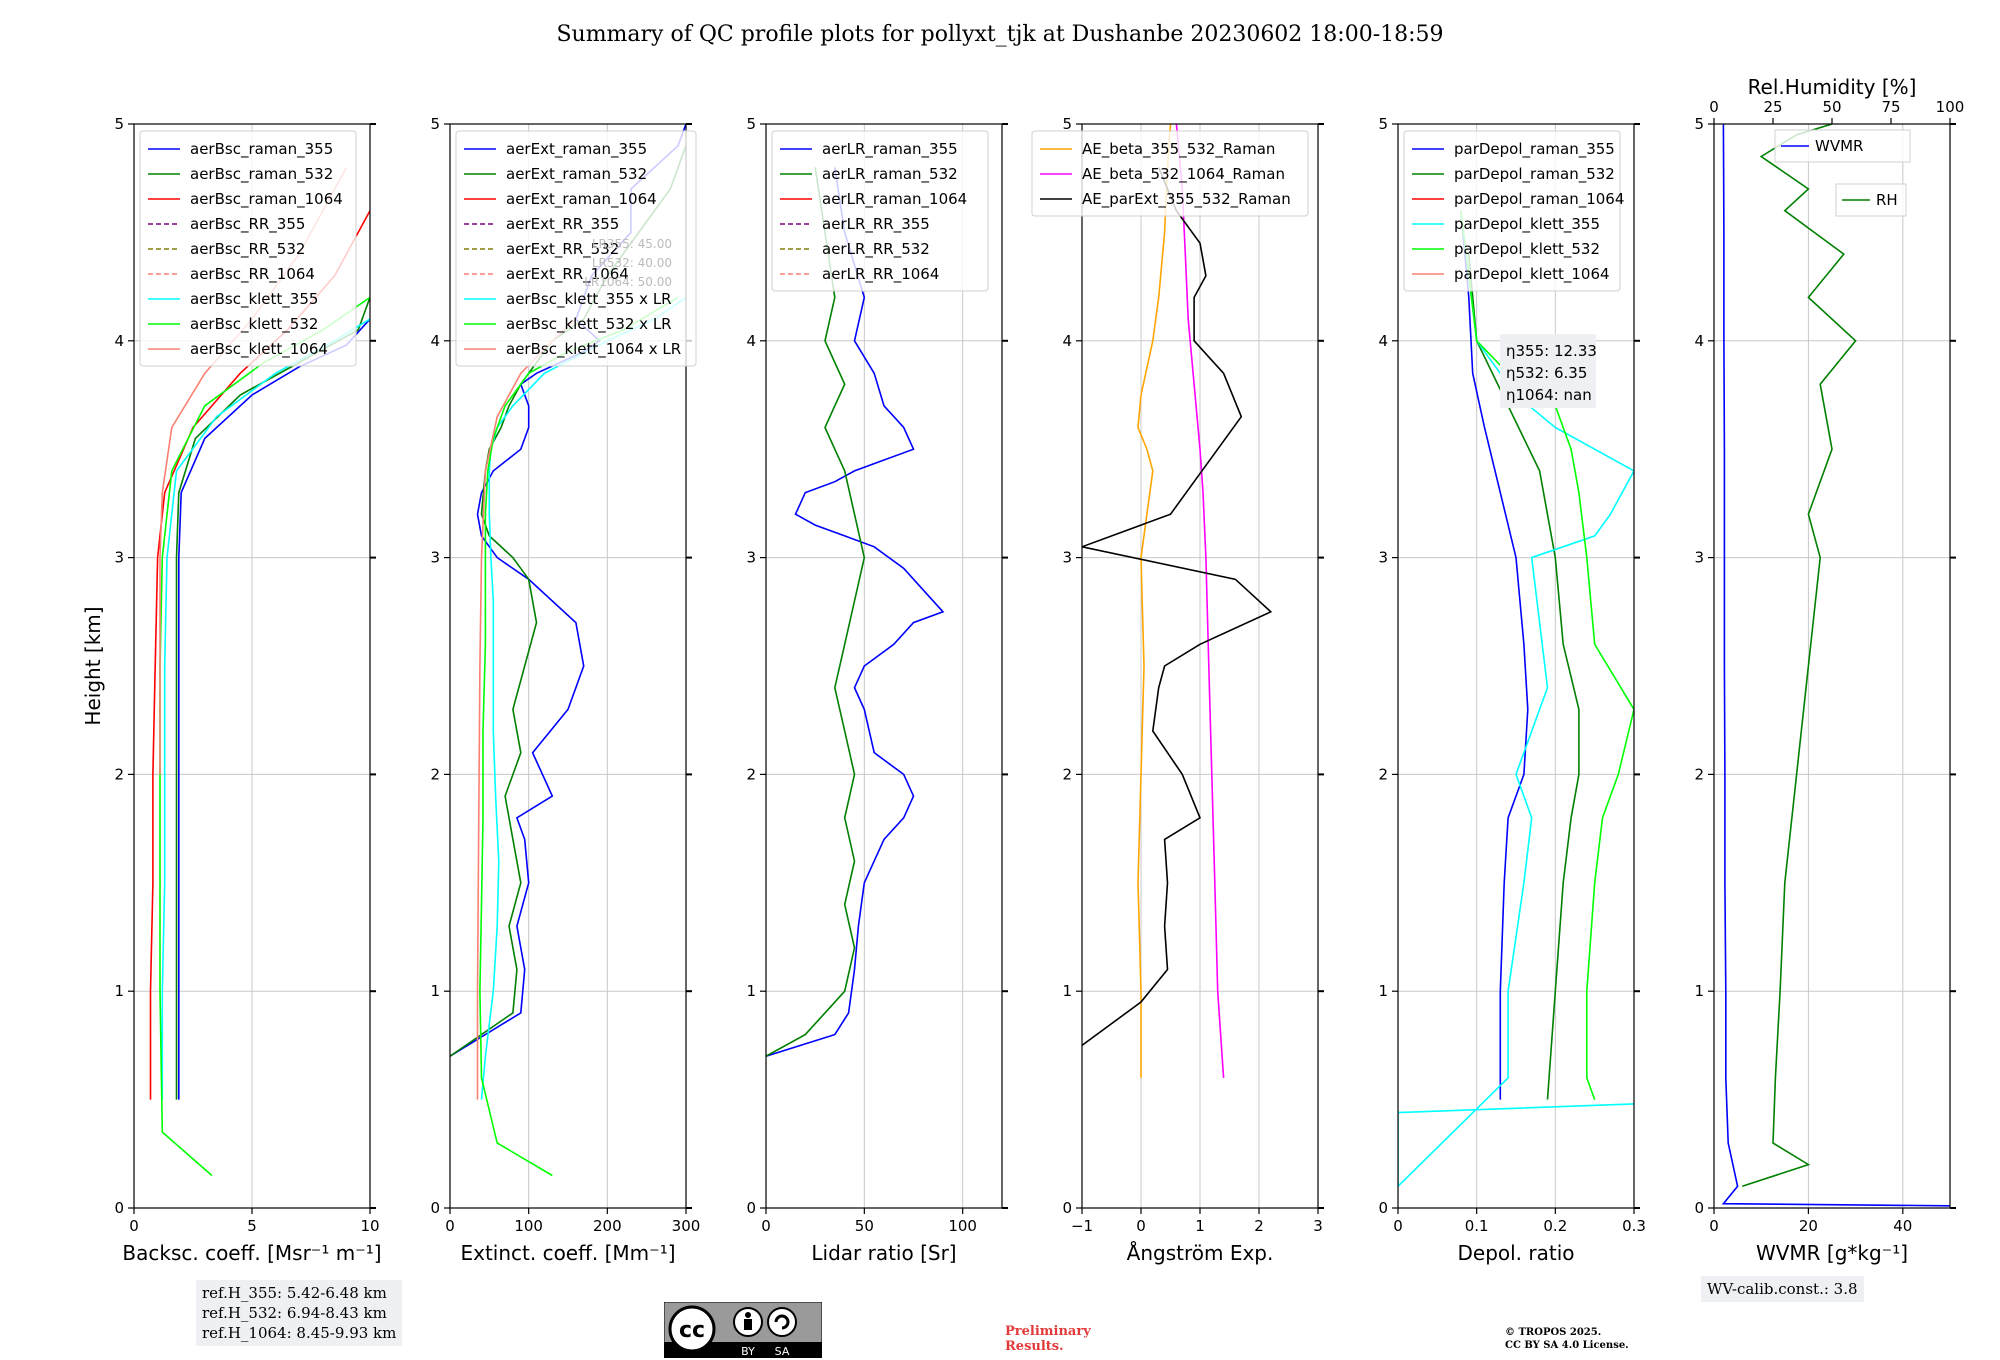 This screenshot has width=2000, height=1360. I want to click on x-tick-label: −1, so click(1082, 1226).